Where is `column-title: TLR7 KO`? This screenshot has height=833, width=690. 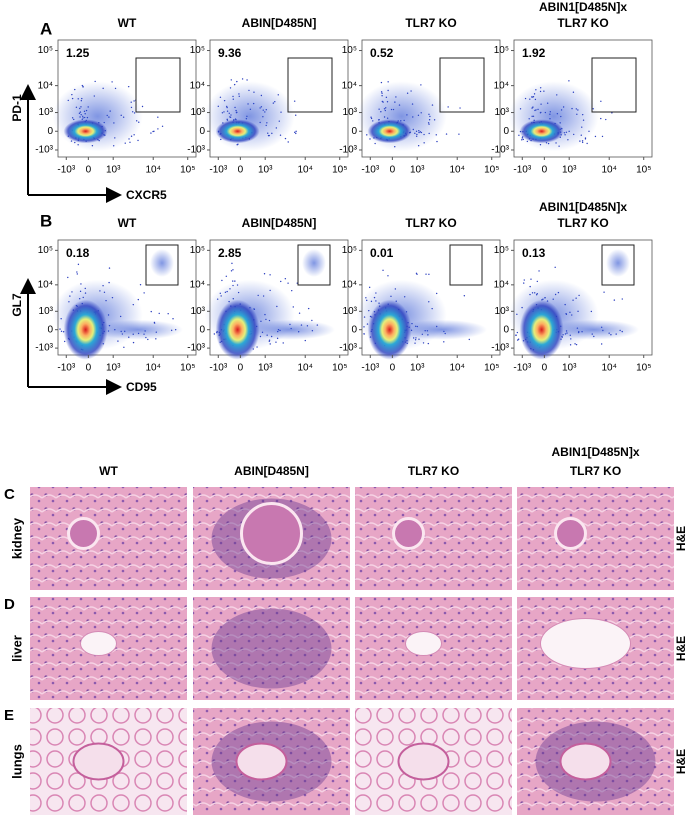
column-title: TLR7 KO is located at coordinates (433, 471).